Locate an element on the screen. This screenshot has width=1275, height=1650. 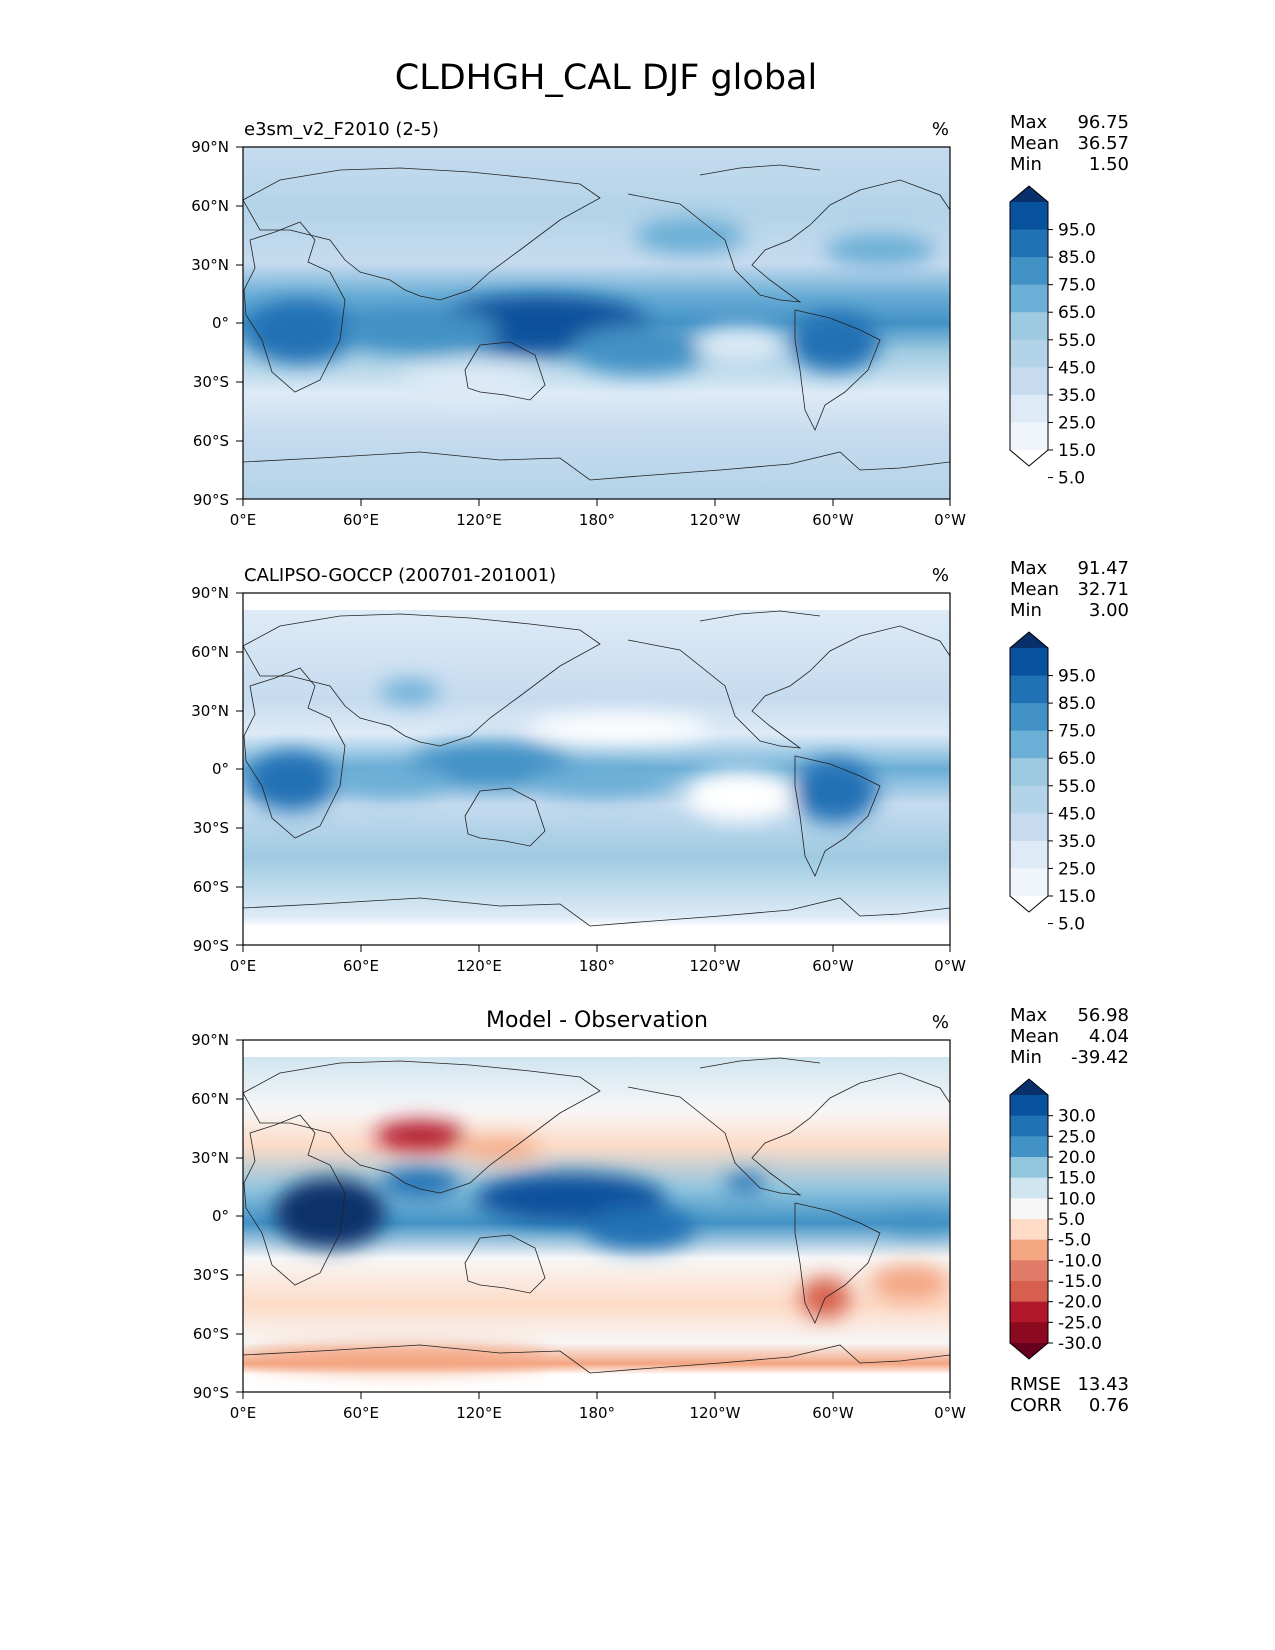
colorbar-tick-label: 25.0 is located at coordinates (1077, 869).